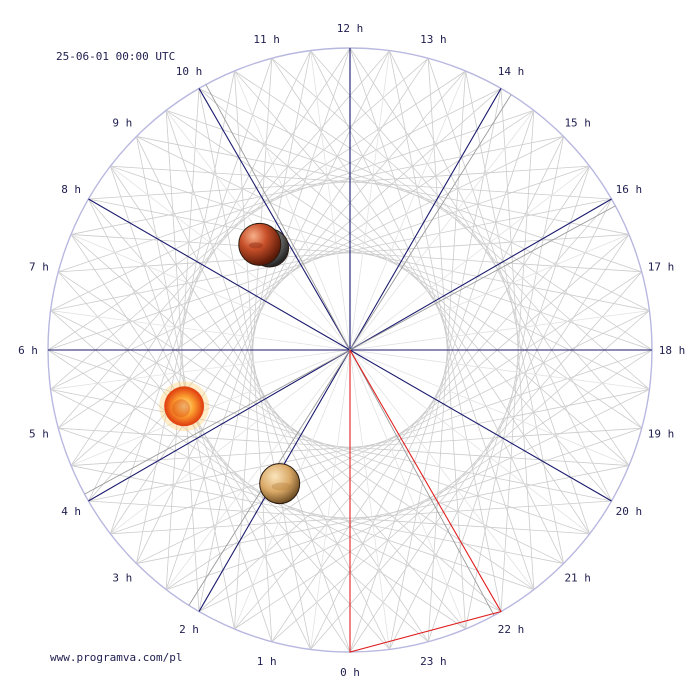 Image resolution: width=700 pixels, height=700 pixels. I want to click on hour-label-16: 16 h, so click(629, 189).